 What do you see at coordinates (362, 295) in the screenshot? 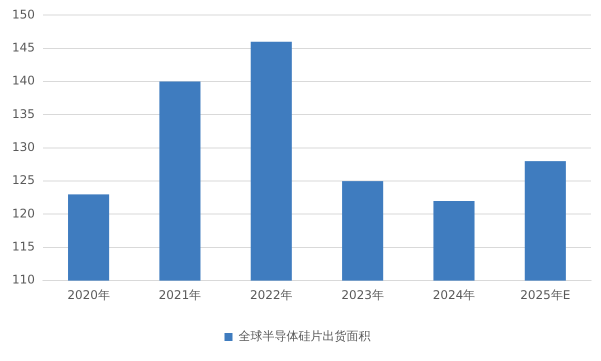
I see `x-tick-label: 2023年` at bounding box center [362, 295].